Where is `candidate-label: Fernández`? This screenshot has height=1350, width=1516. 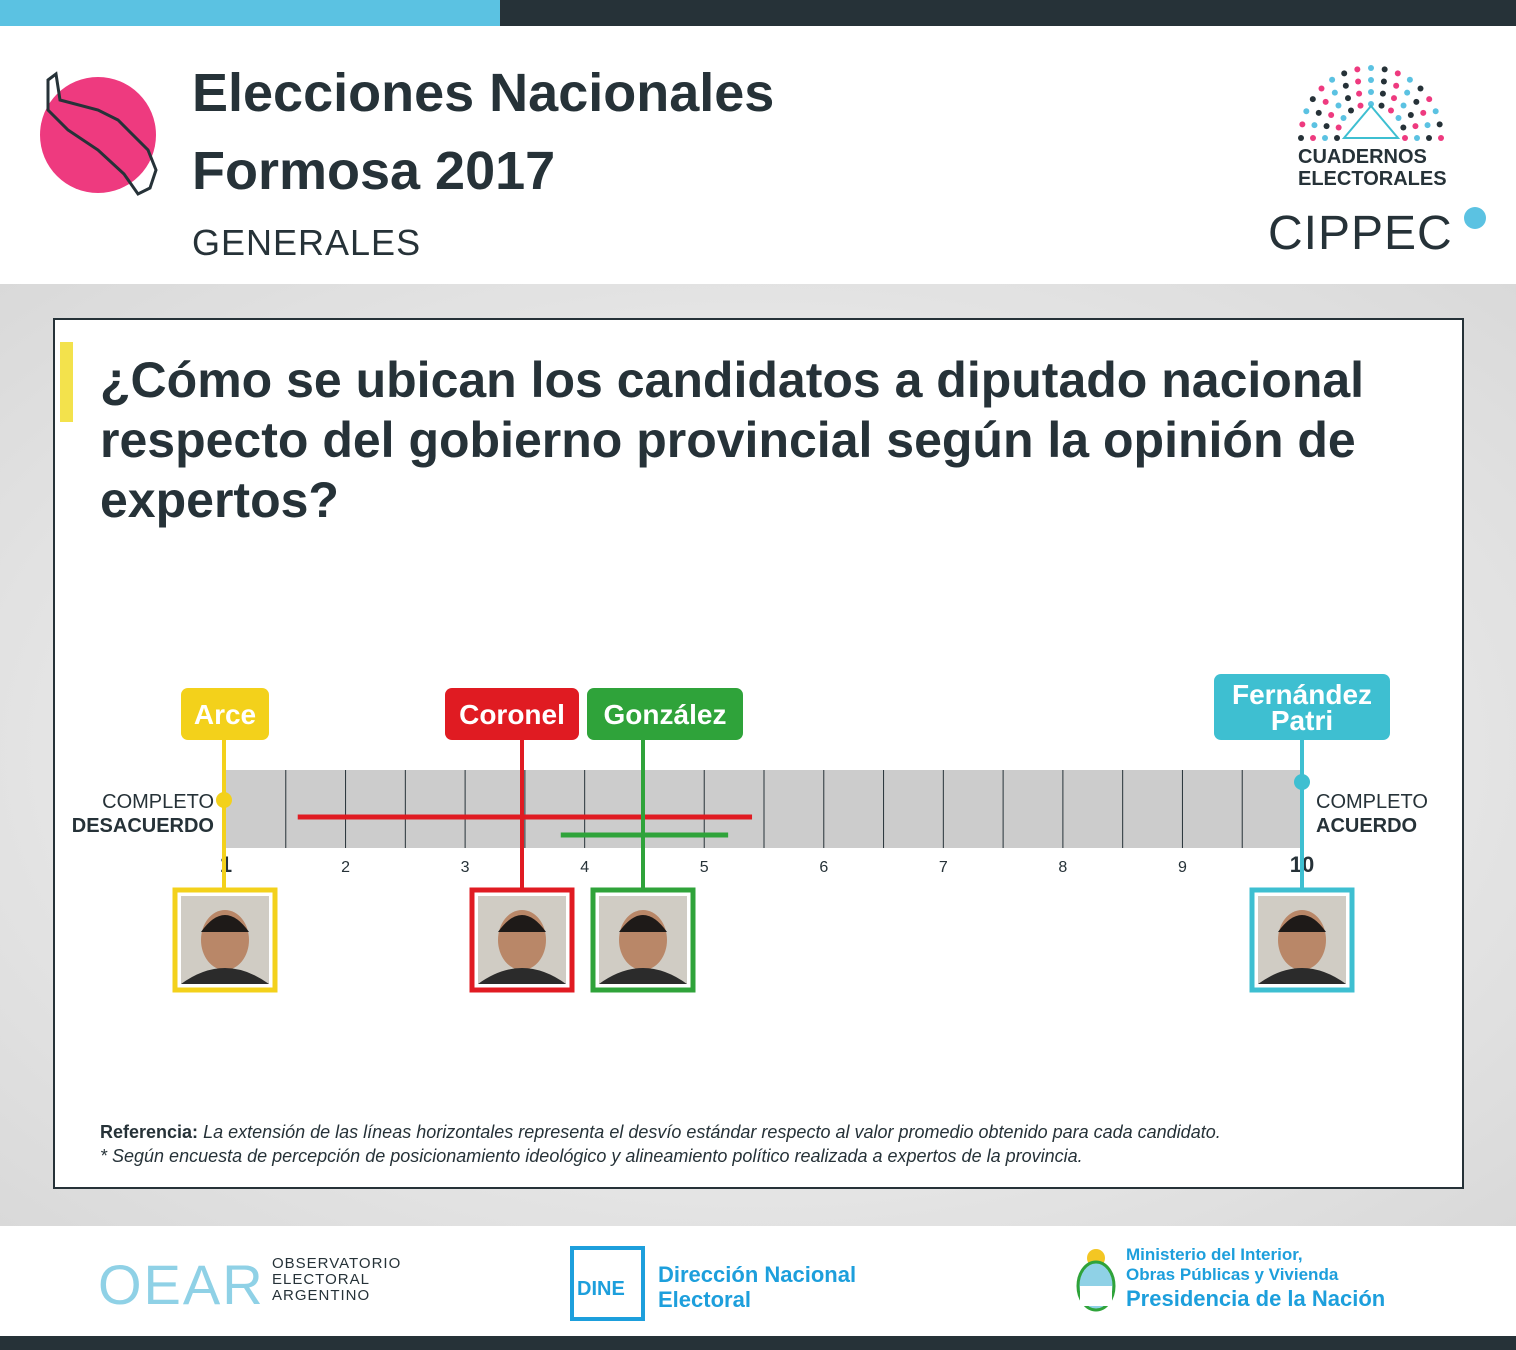 candidate-label: Fernández is located at coordinates (1302, 694).